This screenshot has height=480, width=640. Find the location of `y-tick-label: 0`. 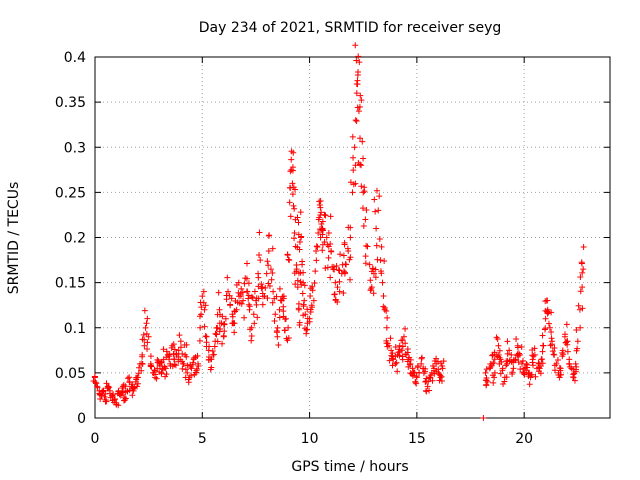

y-tick-label: 0 is located at coordinates (81, 419).